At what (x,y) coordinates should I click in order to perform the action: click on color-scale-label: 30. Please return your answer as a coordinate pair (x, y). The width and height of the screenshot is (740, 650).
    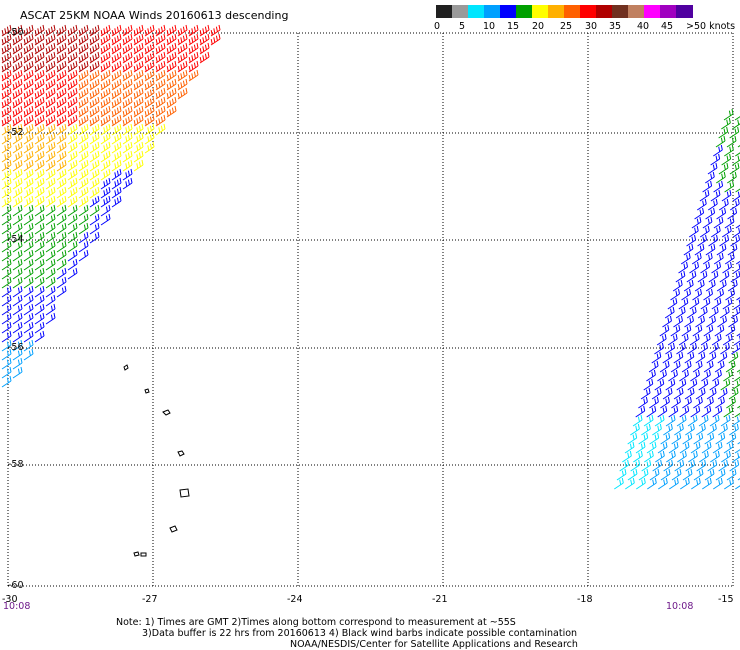
    Looking at the image, I should click on (591, 26).